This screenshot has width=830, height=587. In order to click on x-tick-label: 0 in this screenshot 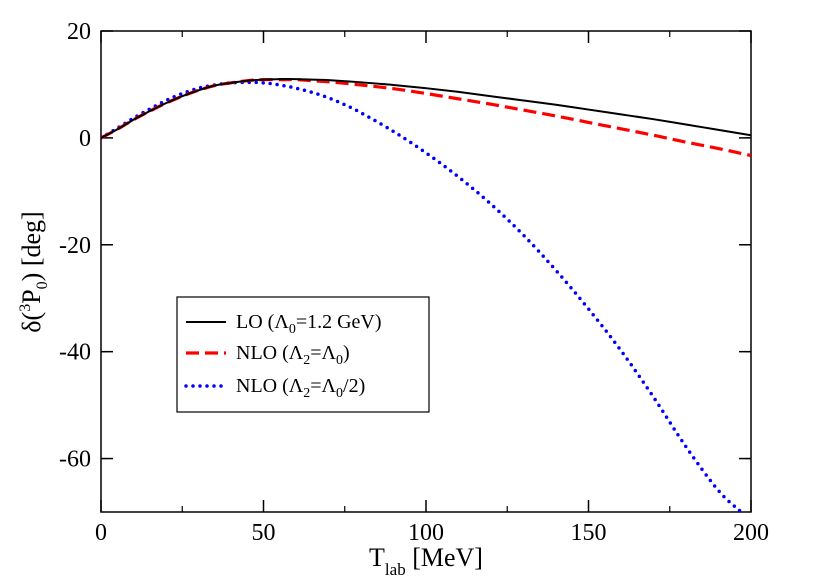, I will do `click(101, 533)`.